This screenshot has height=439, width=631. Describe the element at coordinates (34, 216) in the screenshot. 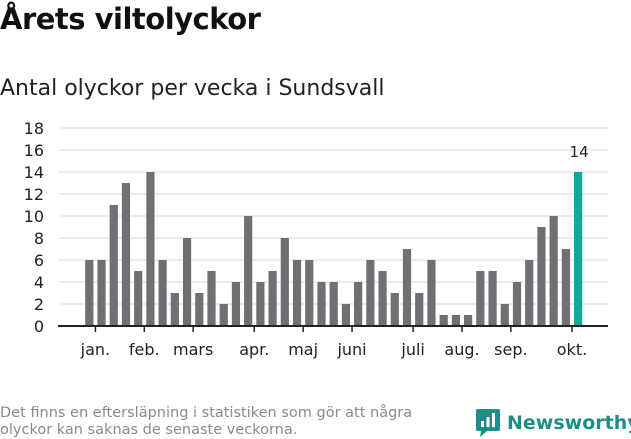

I see `y-tick-label: 10` at that location.